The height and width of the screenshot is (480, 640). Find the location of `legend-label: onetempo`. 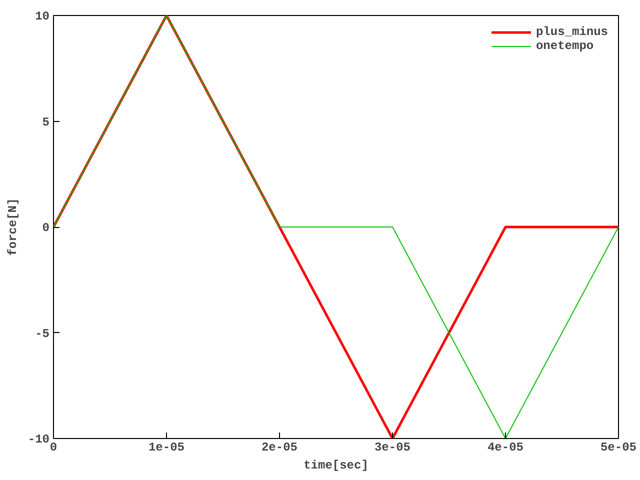

legend-label: onetempo is located at coordinates (565, 46).